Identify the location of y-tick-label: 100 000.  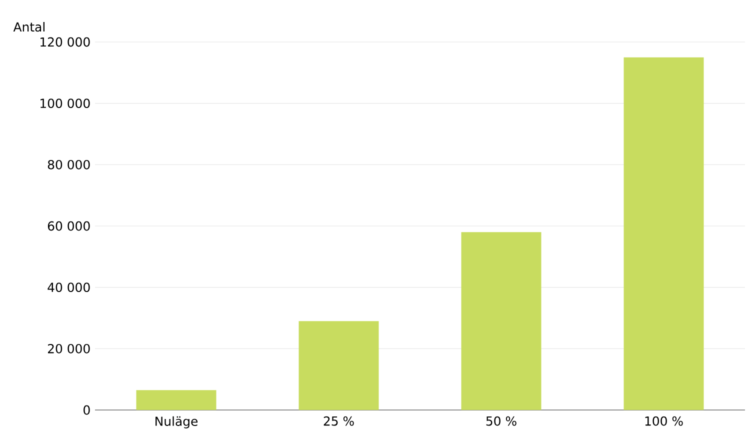
(65, 103).